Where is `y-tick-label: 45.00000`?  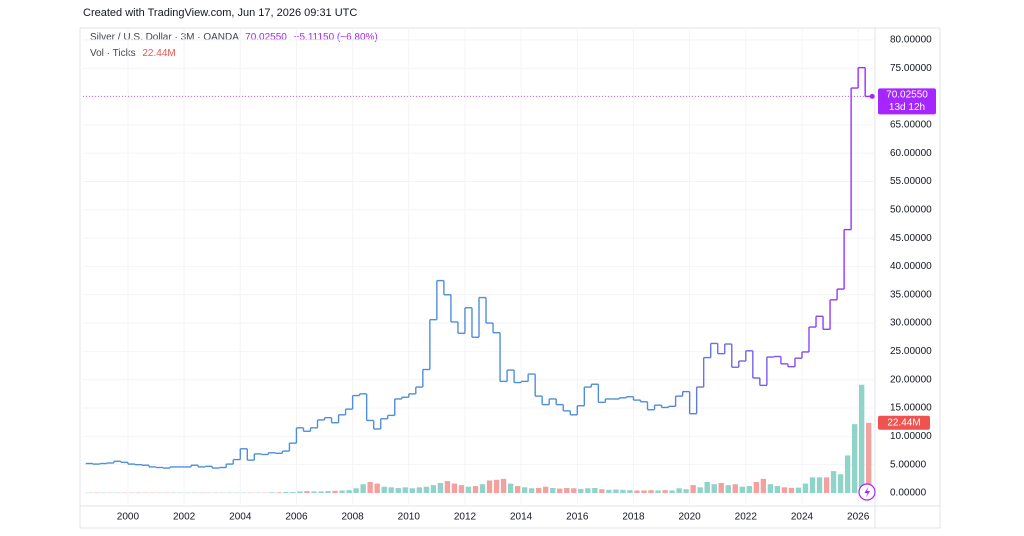 y-tick-label: 45.00000 is located at coordinates (911, 238).